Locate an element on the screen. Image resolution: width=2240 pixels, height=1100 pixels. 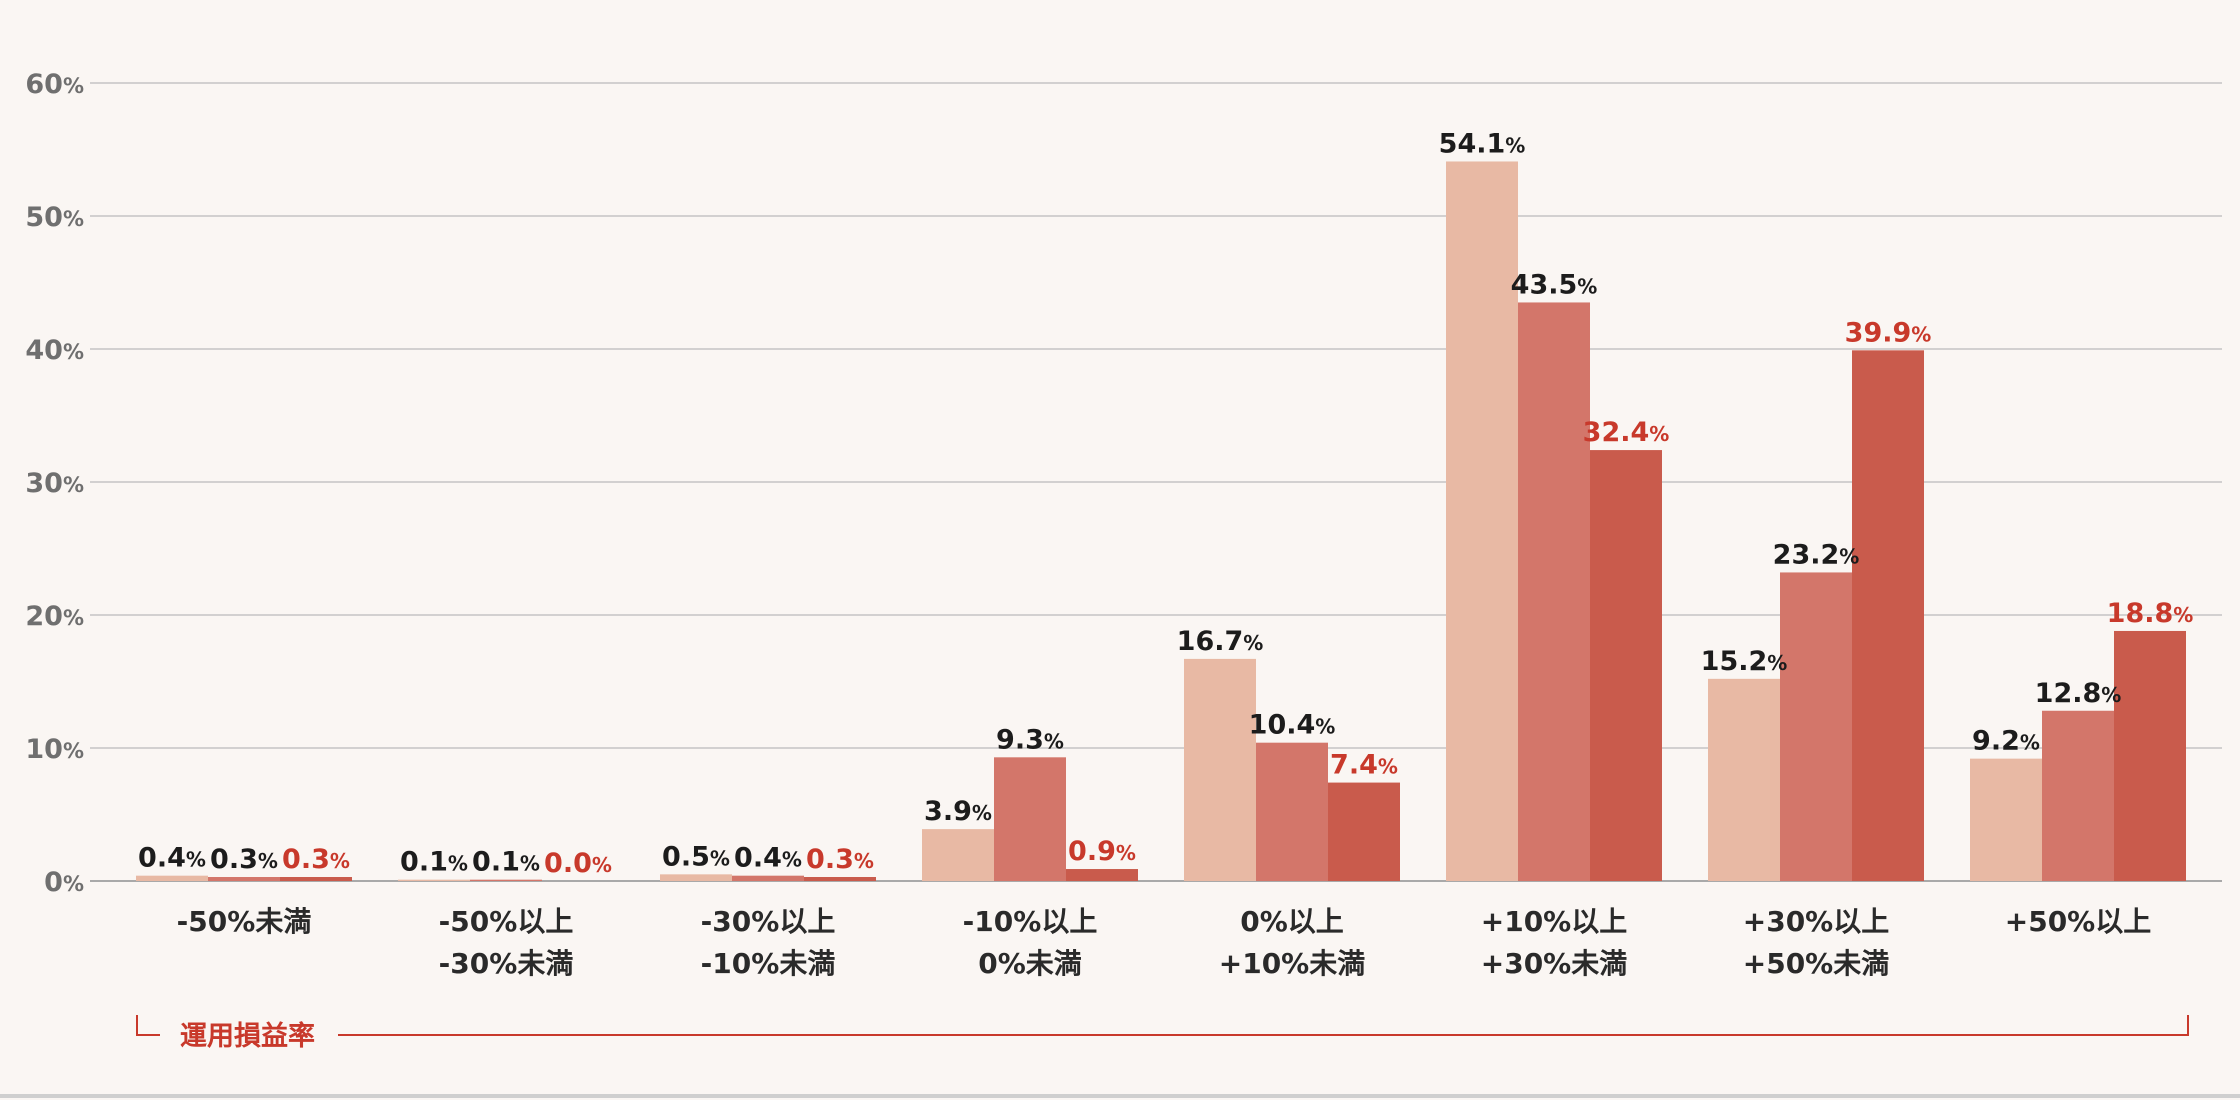
y-tick-label: 40% is located at coordinates (54, 350).